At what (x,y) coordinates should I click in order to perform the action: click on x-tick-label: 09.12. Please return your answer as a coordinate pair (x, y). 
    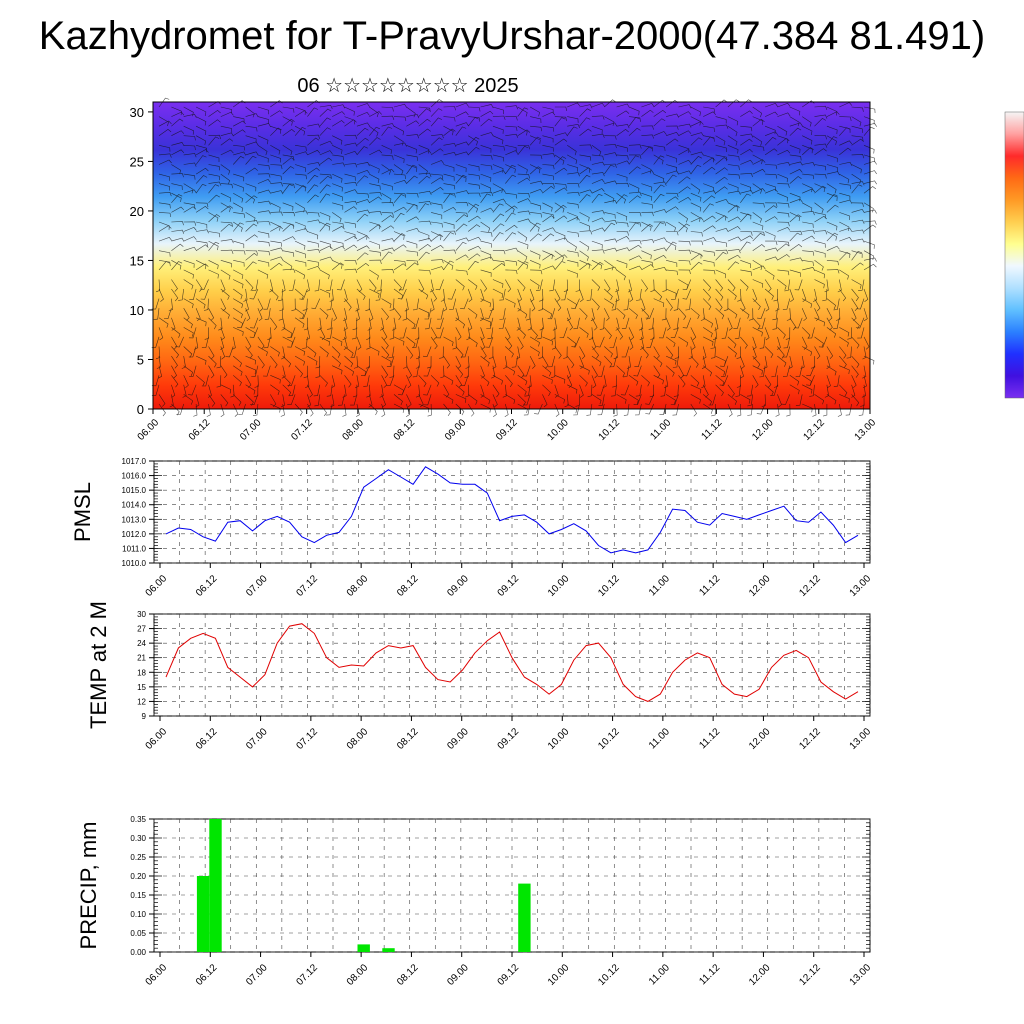
    Looking at the image, I should click on (507, 430).